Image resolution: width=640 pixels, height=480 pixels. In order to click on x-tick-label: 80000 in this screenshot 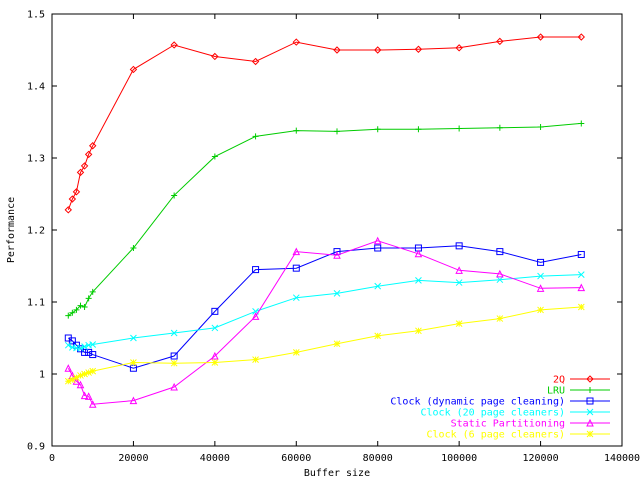, I will do `click(378, 458)`.